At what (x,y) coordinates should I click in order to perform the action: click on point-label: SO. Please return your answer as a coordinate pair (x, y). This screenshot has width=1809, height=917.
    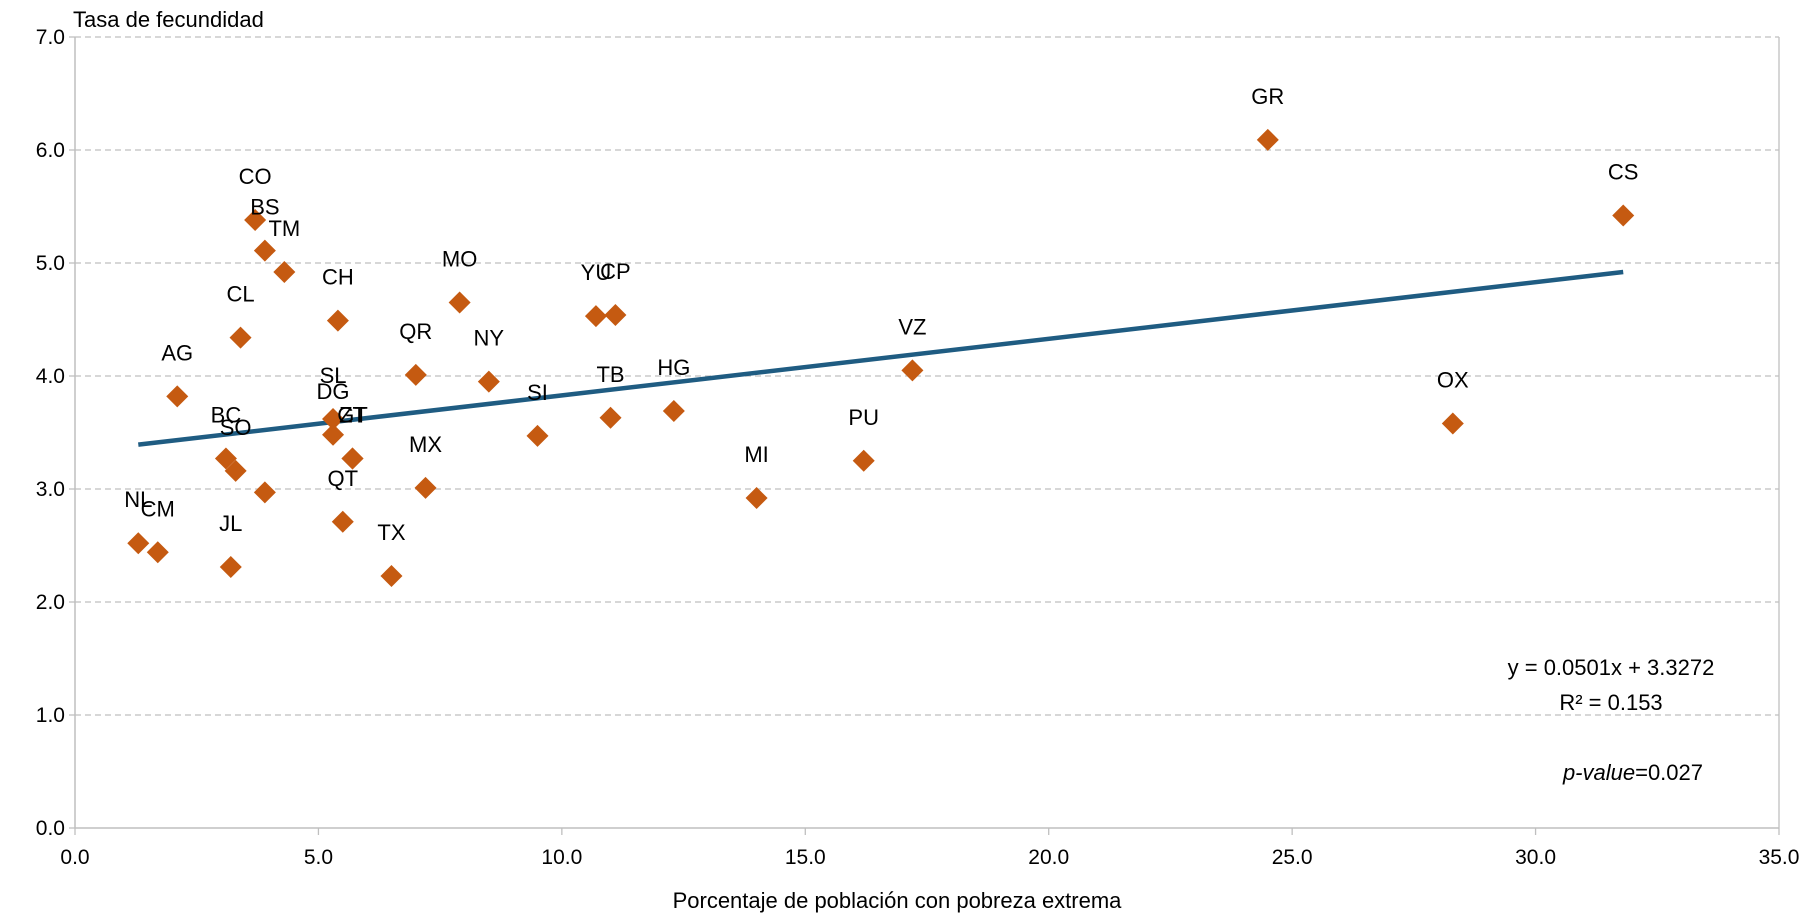
    Looking at the image, I should click on (236, 427).